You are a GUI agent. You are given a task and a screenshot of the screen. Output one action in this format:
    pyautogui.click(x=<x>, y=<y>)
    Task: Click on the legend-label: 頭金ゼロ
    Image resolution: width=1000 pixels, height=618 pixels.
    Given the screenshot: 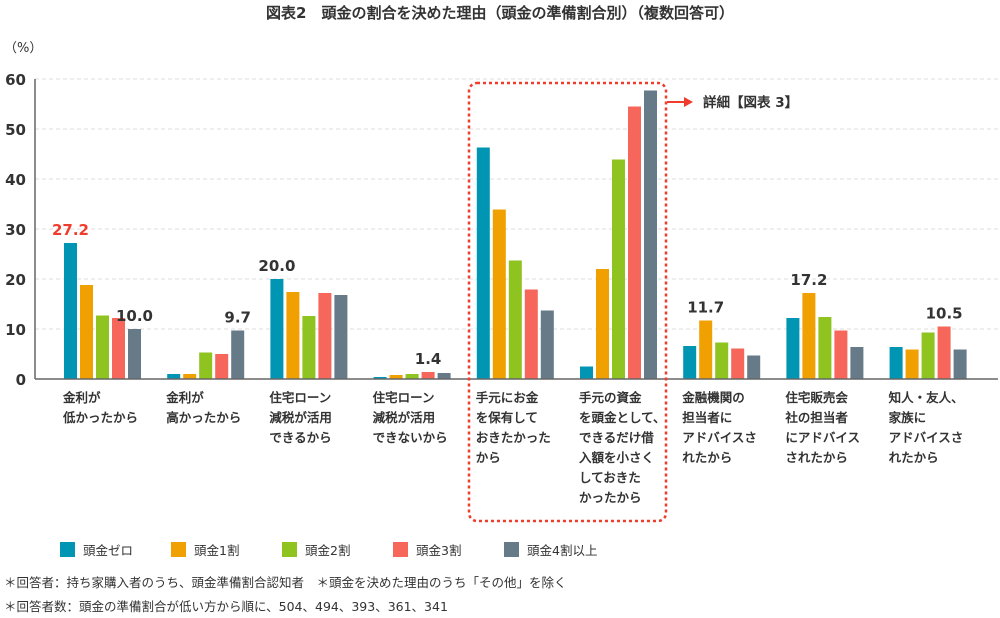 What is the action you would take?
    pyautogui.click(x=108, y=550)
    